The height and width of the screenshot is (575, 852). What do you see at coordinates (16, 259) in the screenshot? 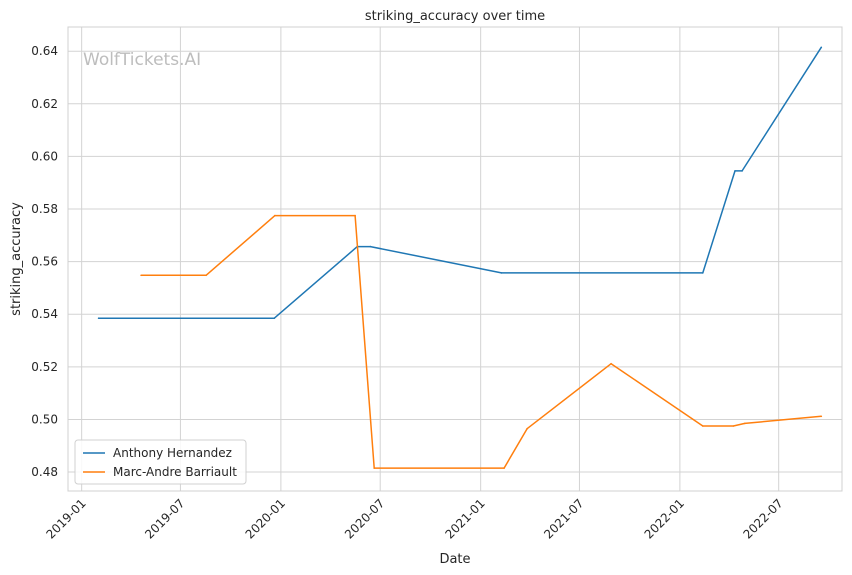
I see `y-axis-label: striking_accuracy` at bounding box center [16, 259].